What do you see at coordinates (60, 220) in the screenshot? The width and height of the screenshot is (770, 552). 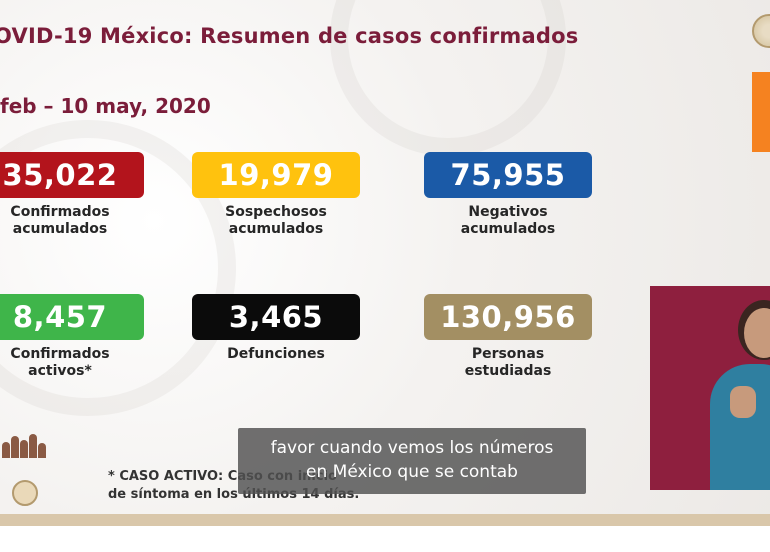 I see `stat-label: Confirmados acumulados` at bounding box center [60, 220].